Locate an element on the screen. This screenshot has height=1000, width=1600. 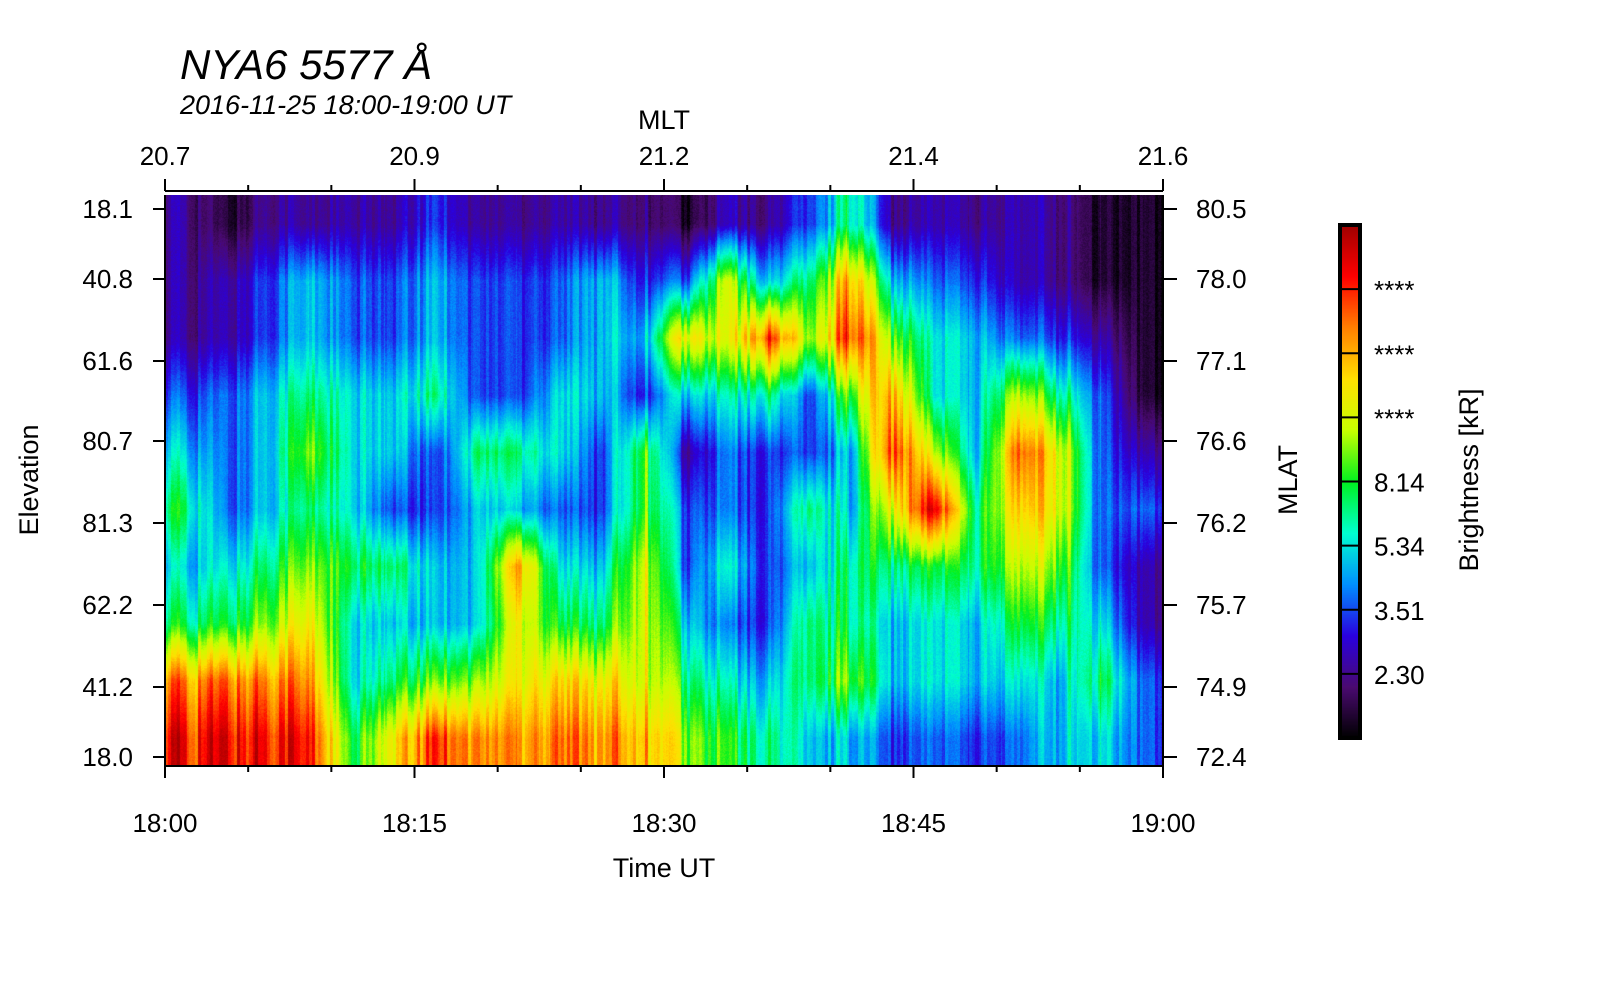
chart-title: NYA6 5577 Å is located at coordinates (306, 64).